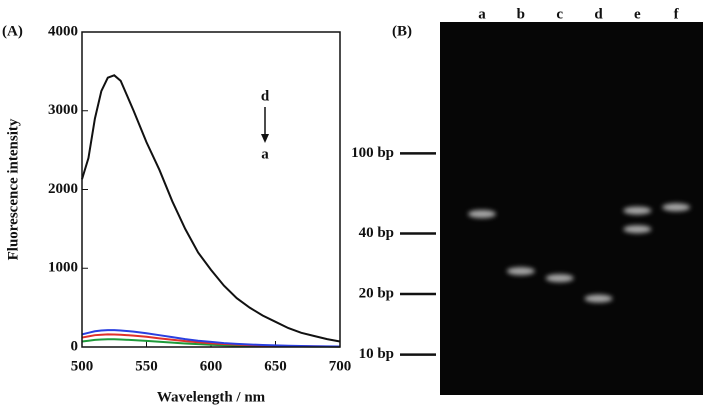 The image size is (708, 415). What do you see at coordinates (559, 14) in the screenshot?
I see `lane-label: c` at bounding box center [559, 14].